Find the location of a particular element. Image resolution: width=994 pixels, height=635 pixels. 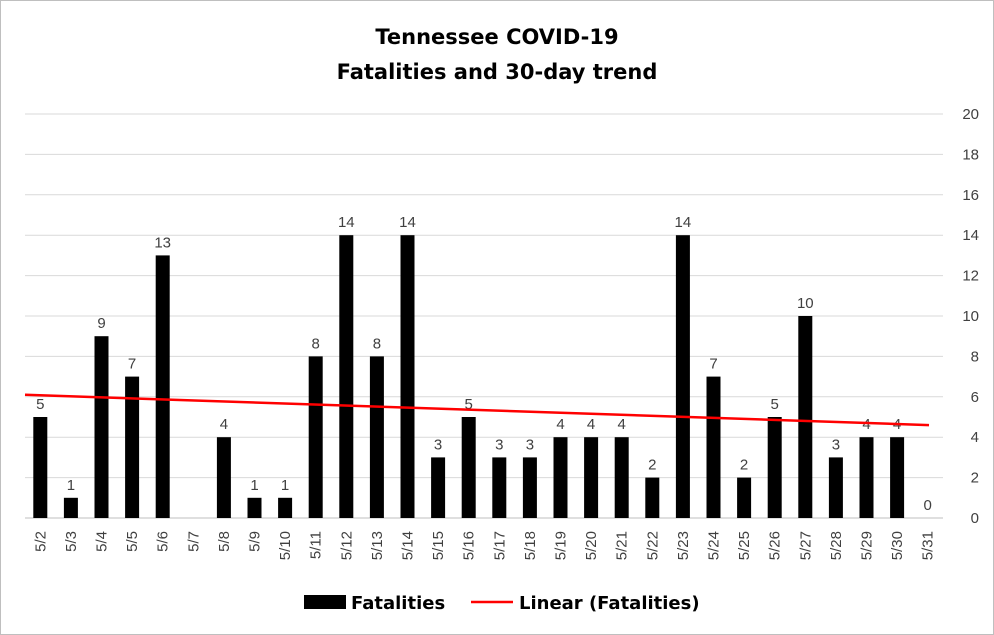

x-tick-label: 5/13 is located at coordinates (377, 545).